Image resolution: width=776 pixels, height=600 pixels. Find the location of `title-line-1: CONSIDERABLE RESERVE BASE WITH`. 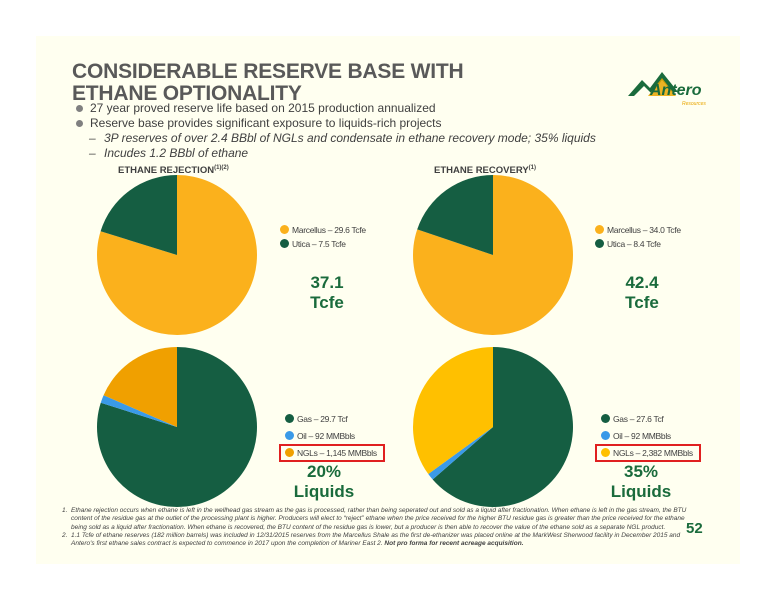

title-line-1: CONSIDERABLE RESERVE BASE WITH is located at coordinates (268, 71).